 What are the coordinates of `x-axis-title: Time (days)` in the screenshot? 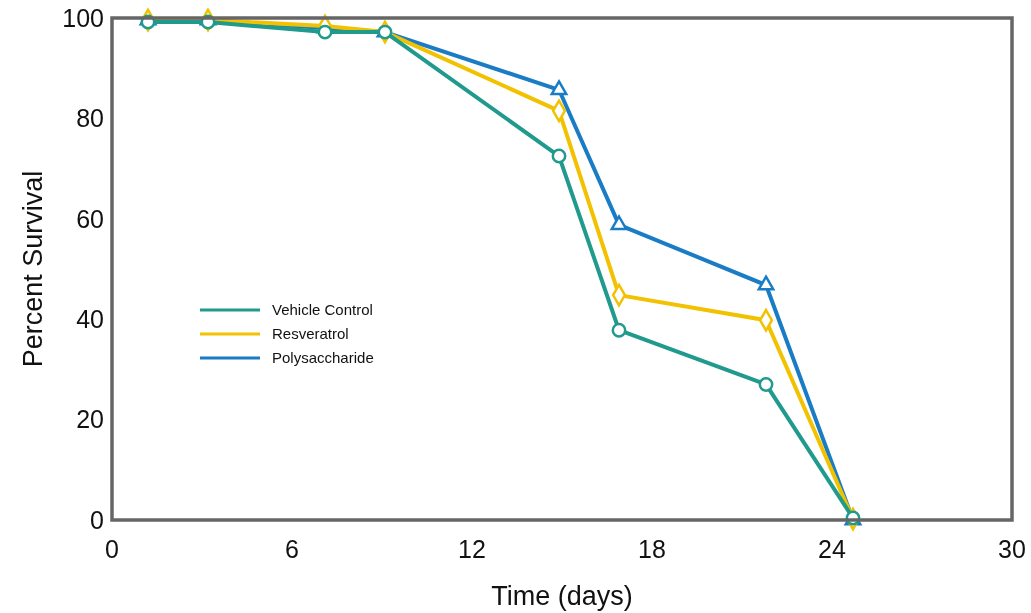 It's located at (562, 596).